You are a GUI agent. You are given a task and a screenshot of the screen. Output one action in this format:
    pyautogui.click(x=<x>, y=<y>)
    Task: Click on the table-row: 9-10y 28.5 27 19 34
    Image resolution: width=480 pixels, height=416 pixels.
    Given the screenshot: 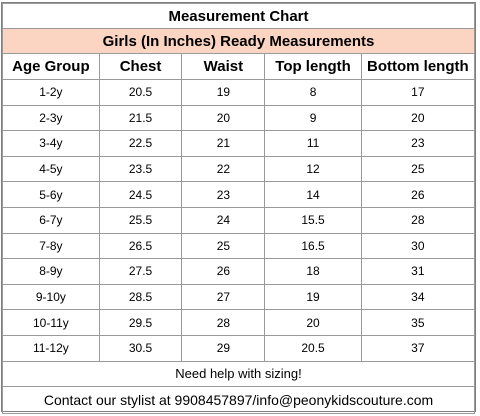 What is the action you would take?
    pyautogui.click(x=239, y=297)
    